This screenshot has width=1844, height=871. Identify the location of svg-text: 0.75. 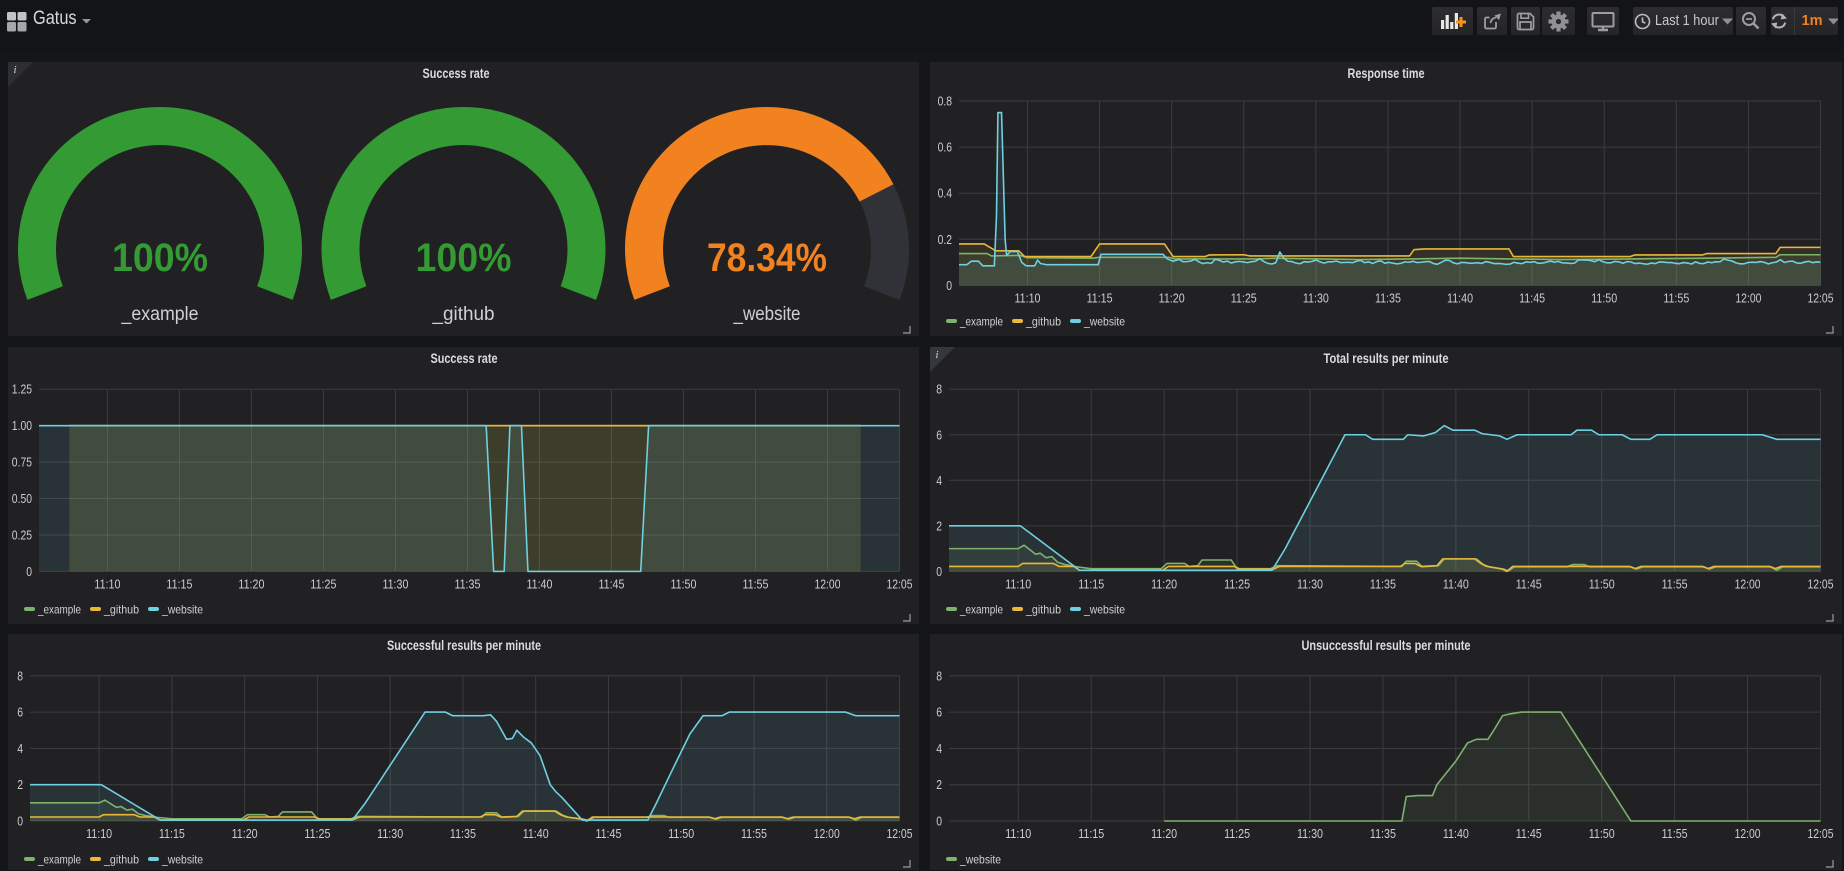
(22, 462).